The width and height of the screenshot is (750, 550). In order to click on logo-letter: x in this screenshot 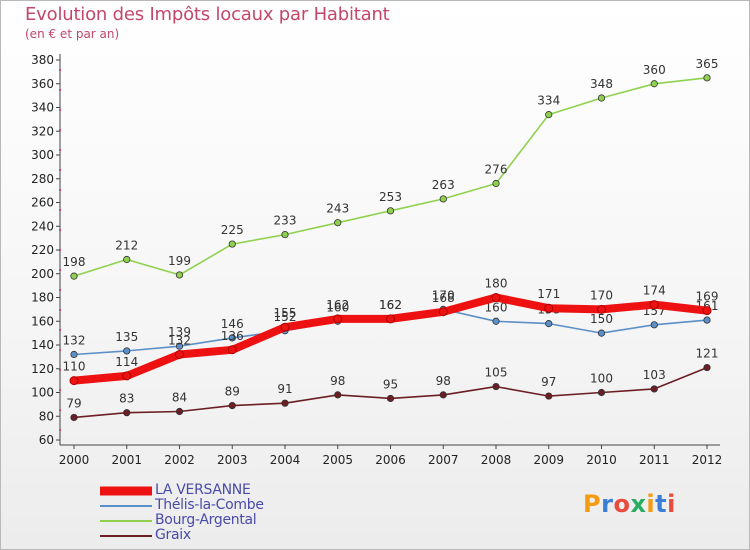, I will do `click(638, 504)`.